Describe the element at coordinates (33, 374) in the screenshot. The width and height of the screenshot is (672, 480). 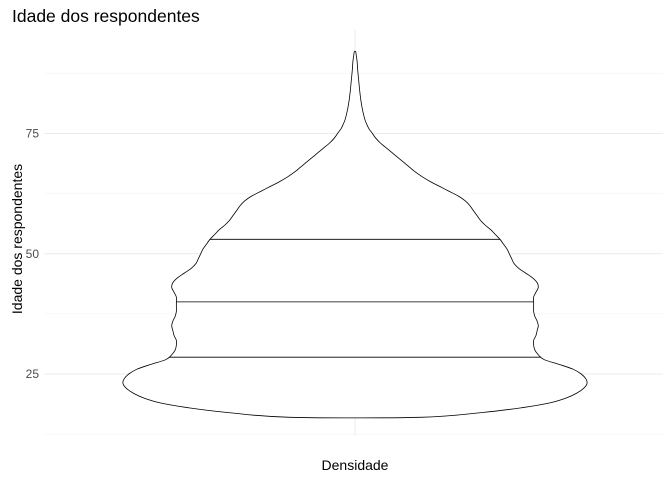
I see `y-tick-label: 25` at that location.